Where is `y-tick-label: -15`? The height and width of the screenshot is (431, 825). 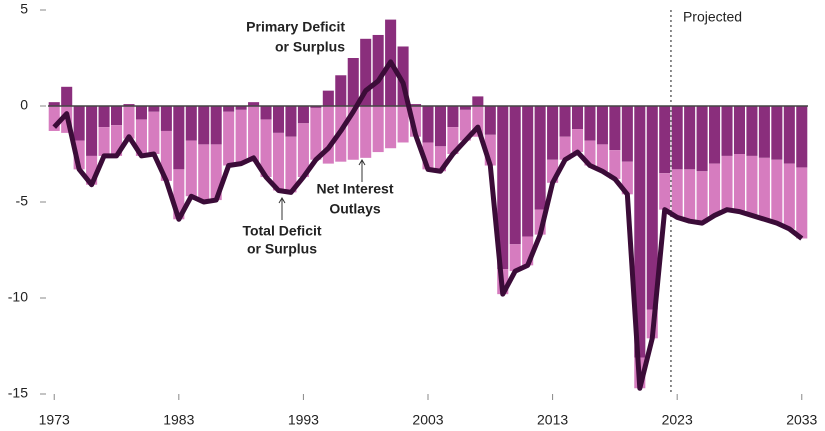
y-tick-label: -15 is located at coordinates (18, 393).